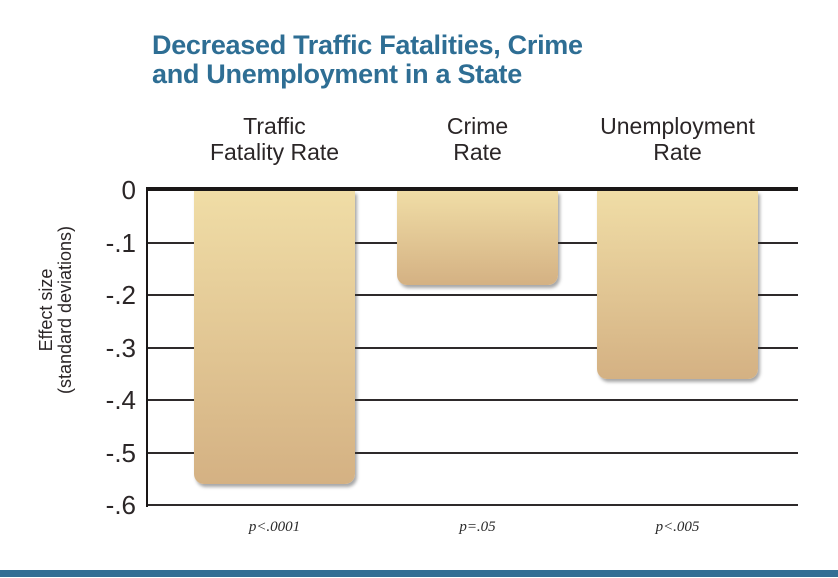  What do you see at coordinates (473, 295) in the screenshot?
I see `gridline--.2` at bounding box center [473, 295].